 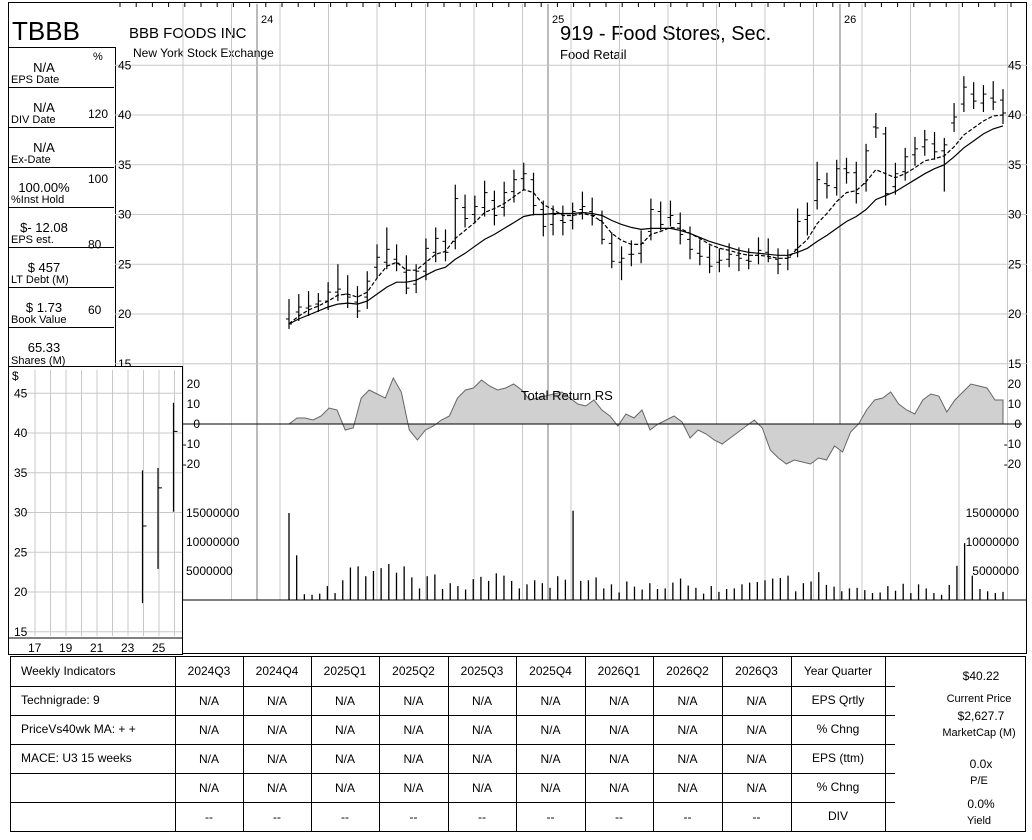 I want to click on volume-tick-label-left: 10000000, so click(x=213, y=542).